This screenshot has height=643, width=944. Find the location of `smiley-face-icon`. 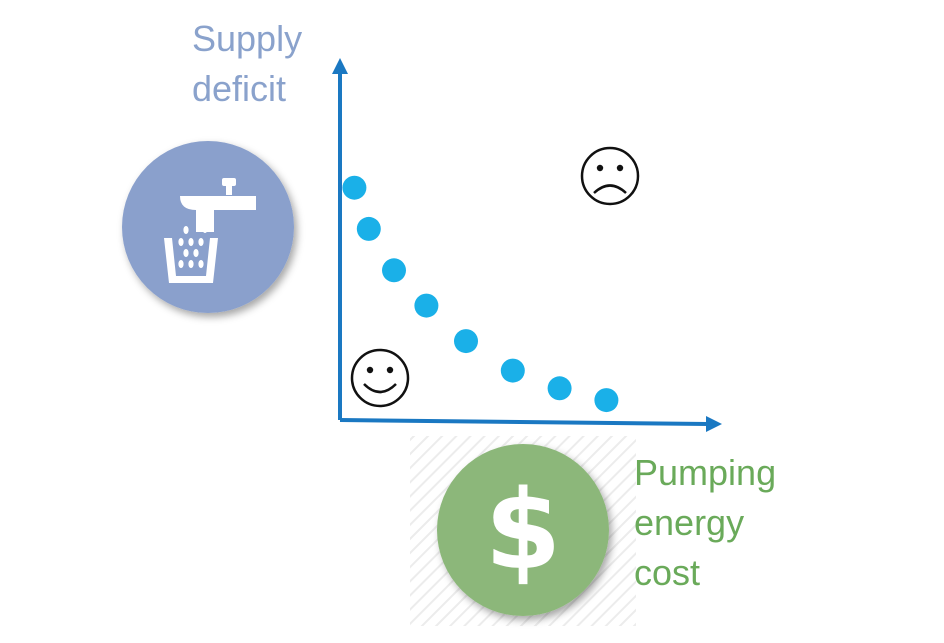

smiley-face-icon is located at coordinates (380, 378).